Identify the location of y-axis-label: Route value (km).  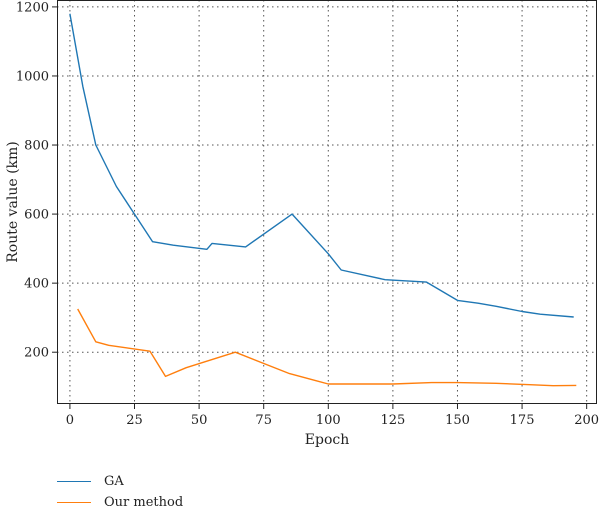
(13, 202).